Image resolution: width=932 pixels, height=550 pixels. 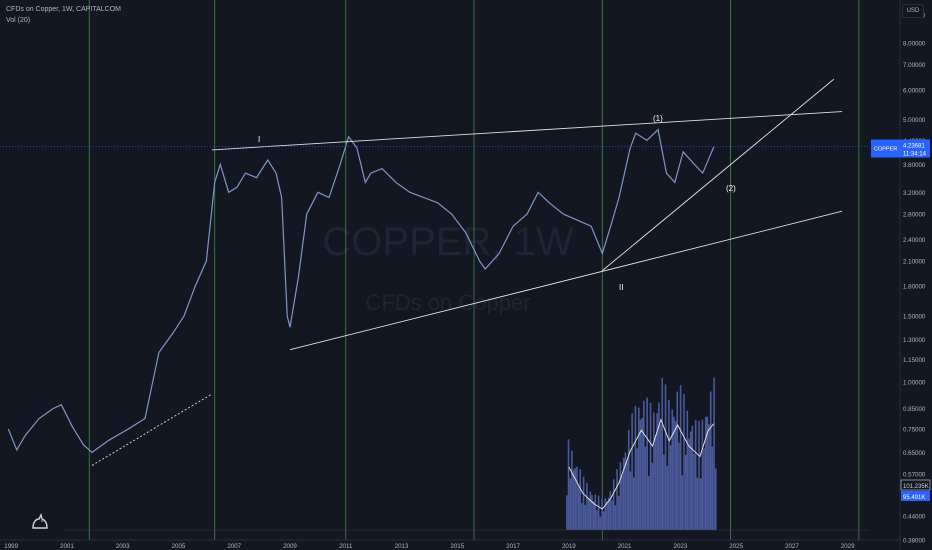 What do you see at coordinates (259, 139) in the screenshot?
I see `wave-label-I: I` at bounding box center [259, 139].